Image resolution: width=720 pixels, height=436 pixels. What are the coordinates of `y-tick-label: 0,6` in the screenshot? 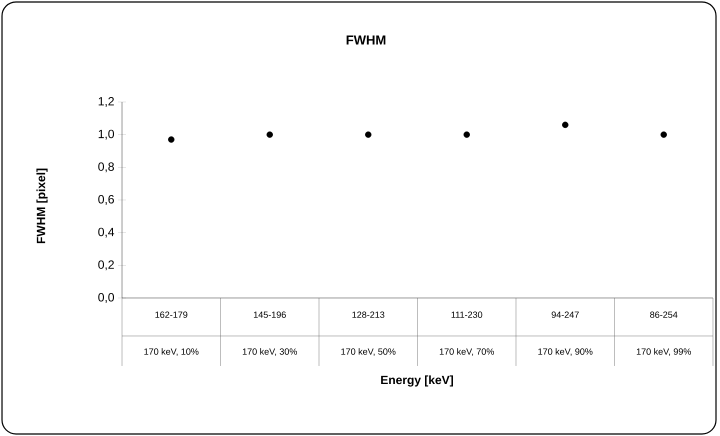 It's located at (106, 200).